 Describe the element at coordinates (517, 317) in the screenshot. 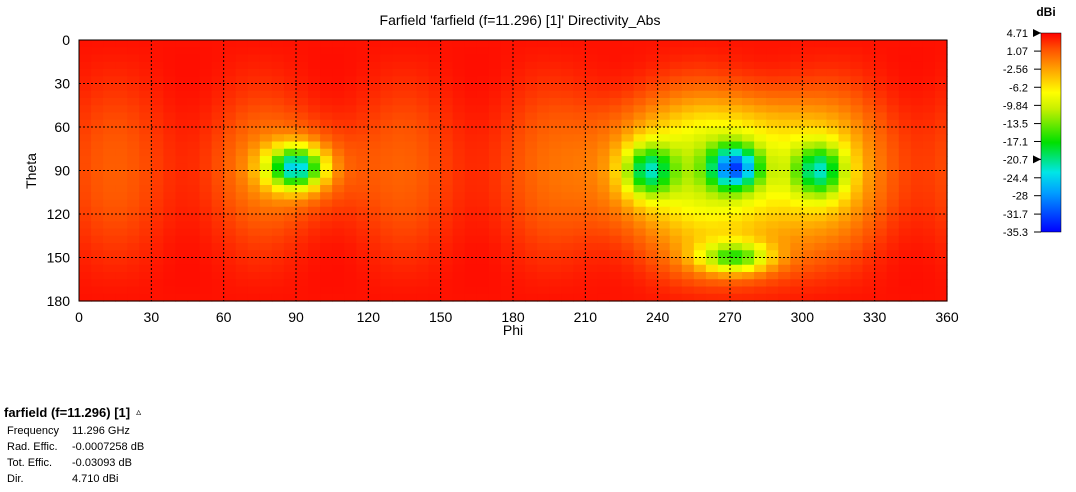

I see `x-axis-ticks: 0 30 60 90 120 150 180 210 240 270 300 330 360` at that location.